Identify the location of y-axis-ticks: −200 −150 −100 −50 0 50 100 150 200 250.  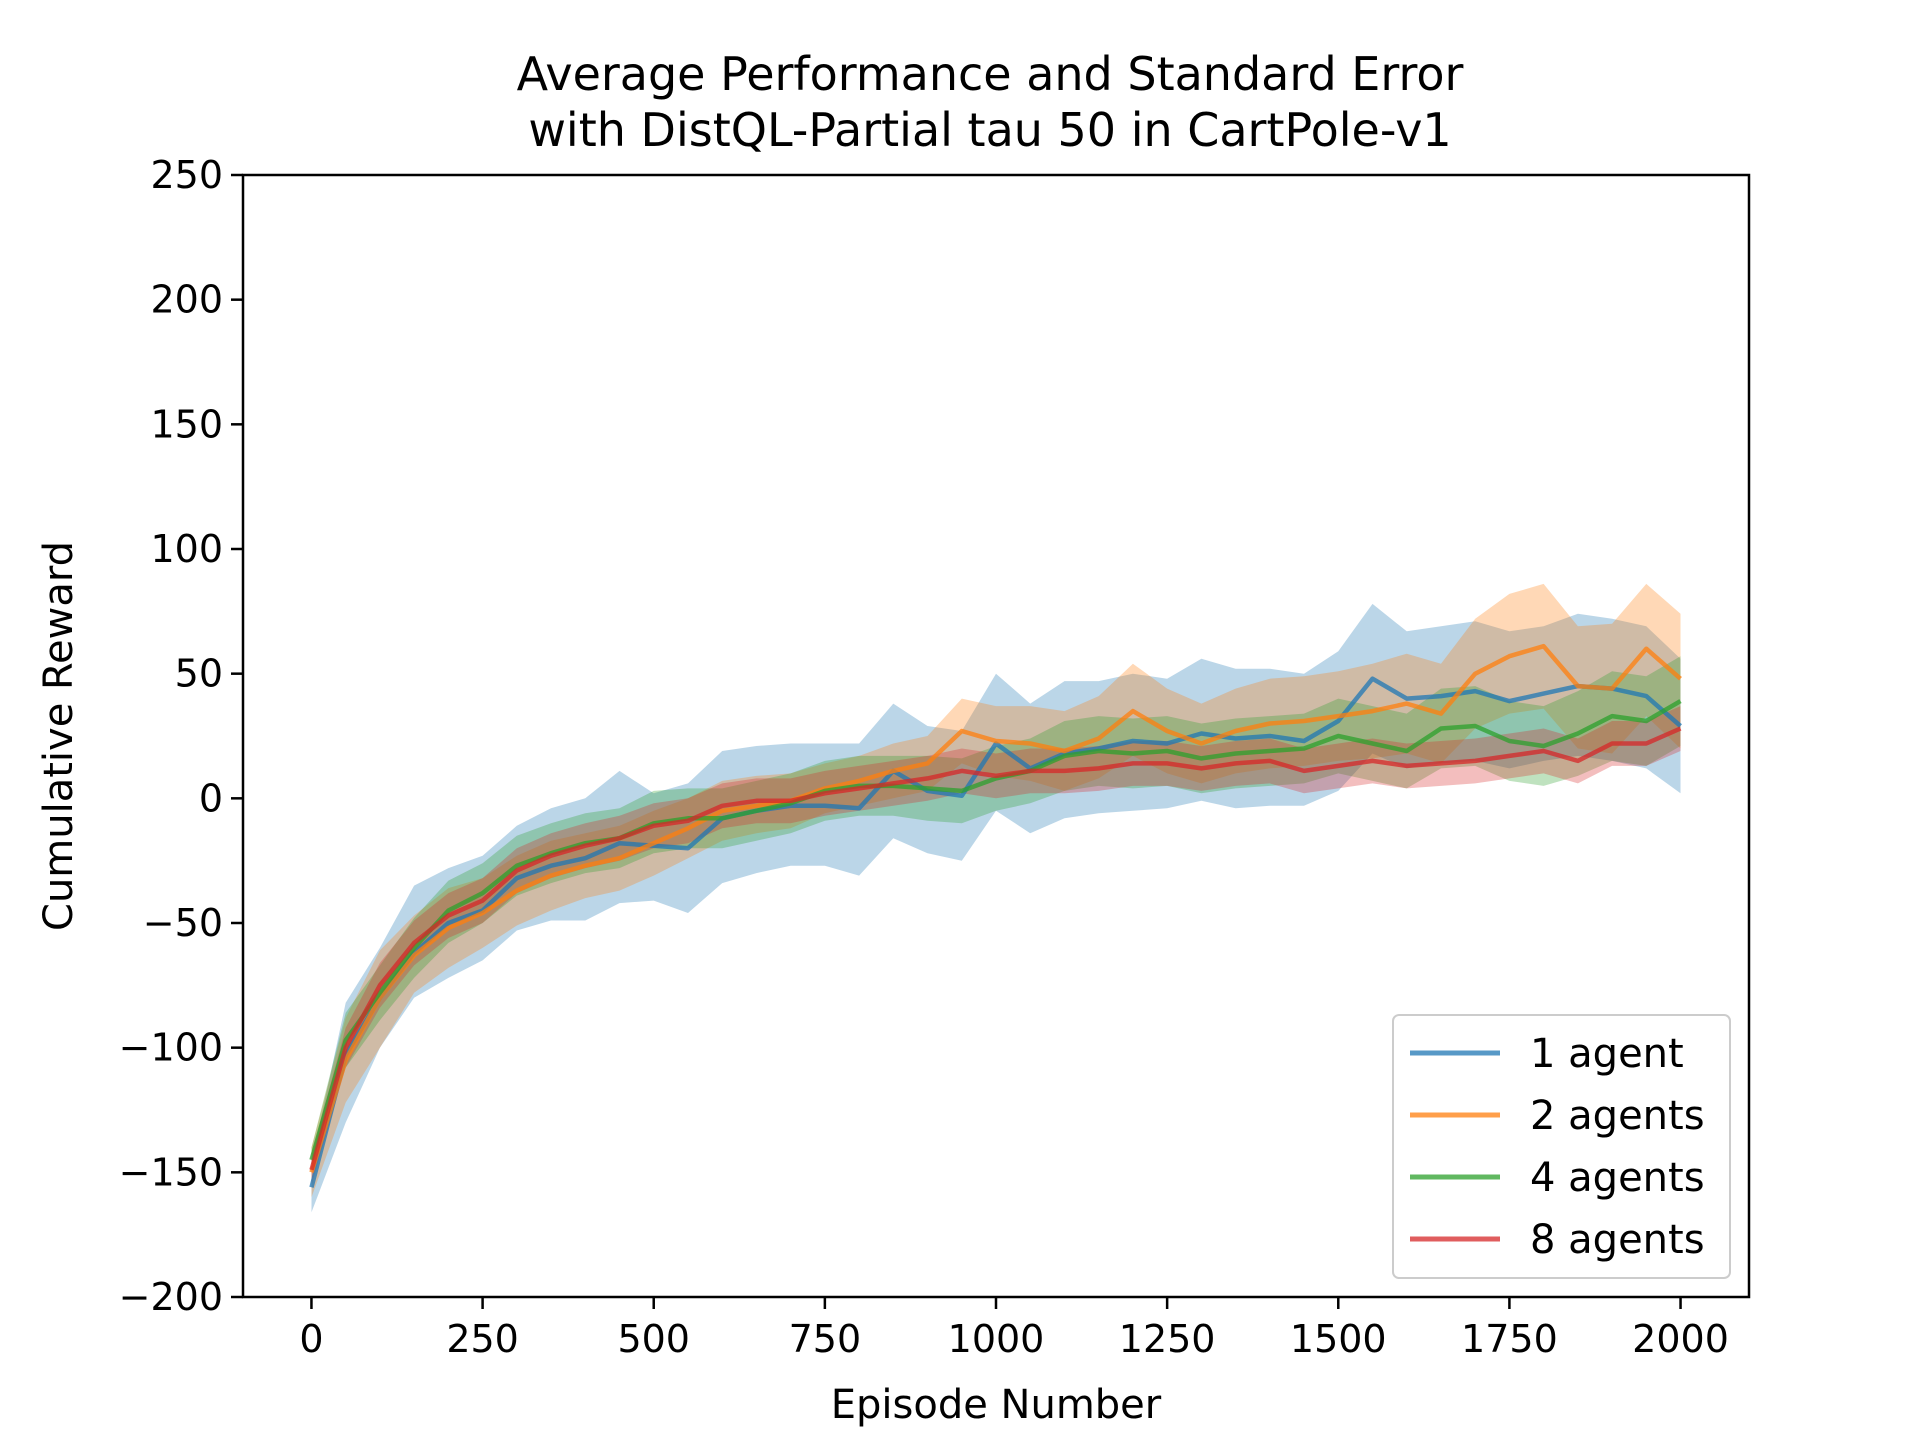
(181, 736).